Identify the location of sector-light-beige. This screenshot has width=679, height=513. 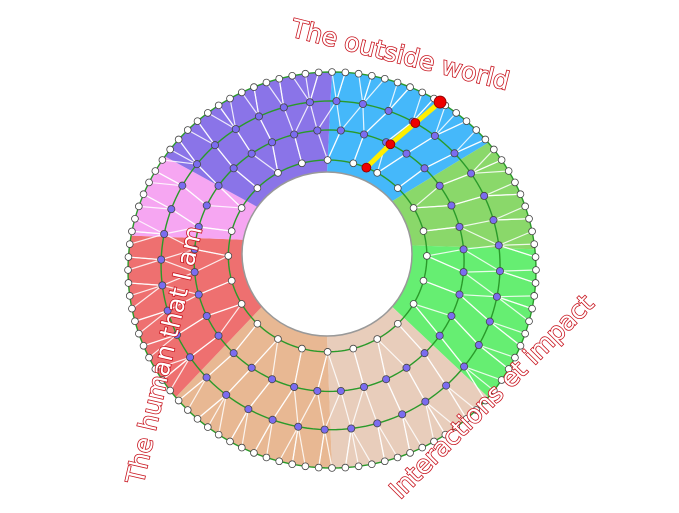
(408, 387).